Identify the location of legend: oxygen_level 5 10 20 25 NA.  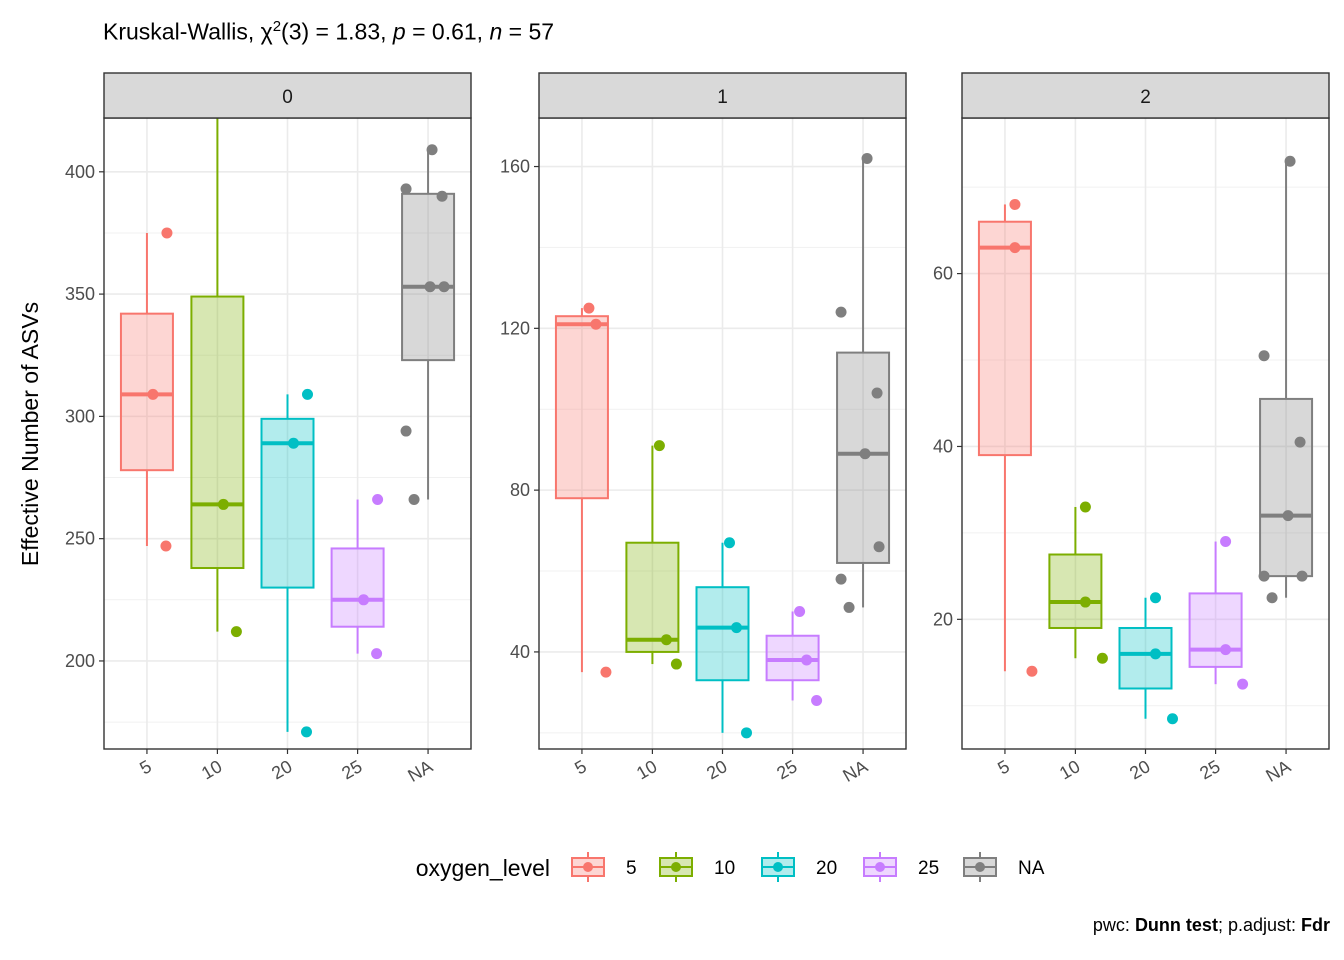
(730, 867).